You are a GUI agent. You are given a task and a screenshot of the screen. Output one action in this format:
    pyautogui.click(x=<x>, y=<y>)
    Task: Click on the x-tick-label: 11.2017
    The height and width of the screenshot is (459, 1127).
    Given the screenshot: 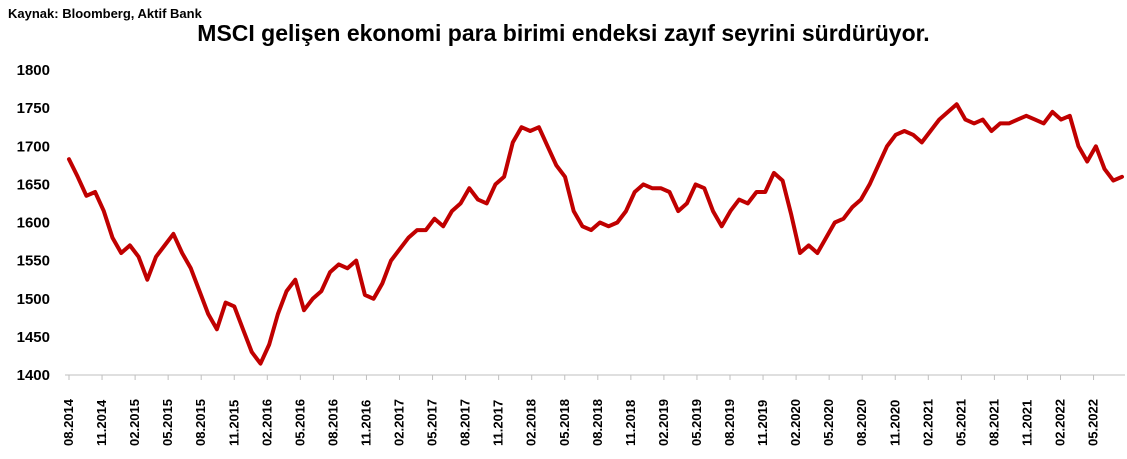 What is the action you would take?
    pyautogui.click(x=498, y=423)
    